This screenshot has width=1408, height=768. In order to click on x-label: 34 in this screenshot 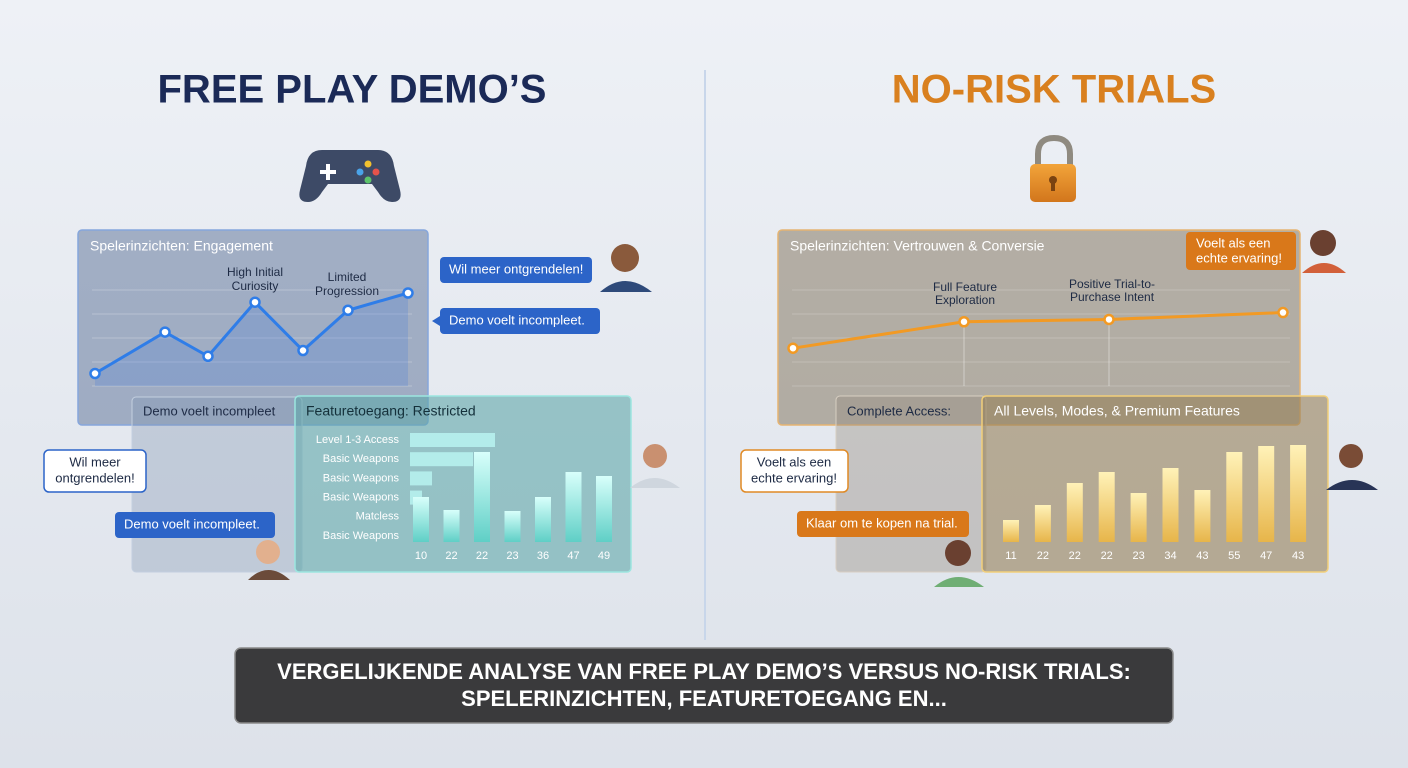, I will do `click(1170, 556)`.